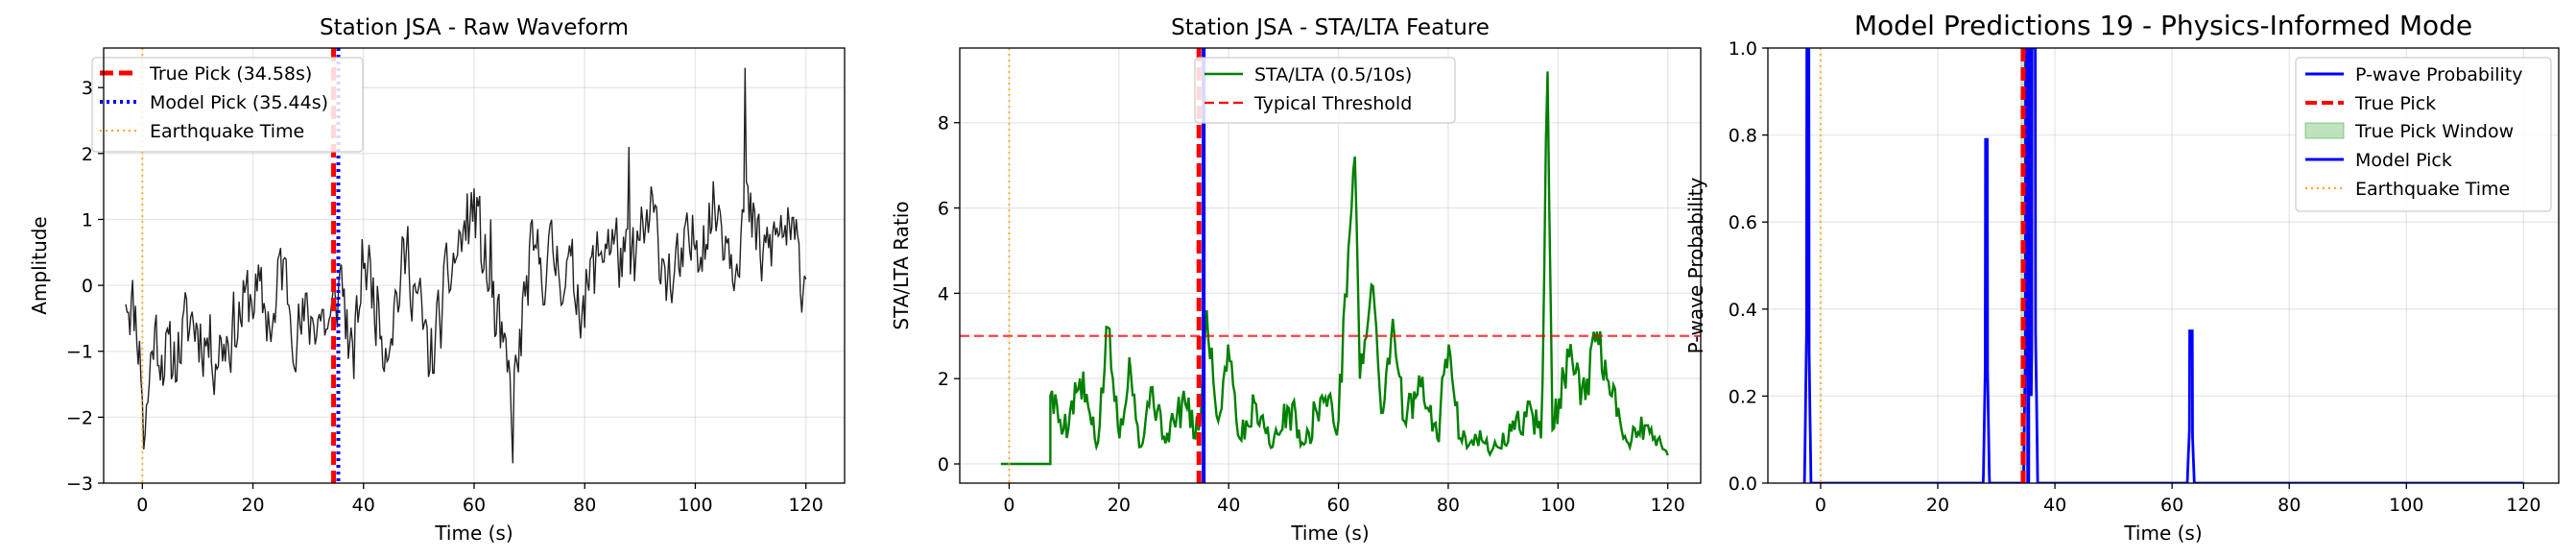 This screenshot has width=2576, height=559. What do you see at coordinates (2395, 103) in the screenshot?
I see `legend-entry: True Pick` at bounding box center [2395, 103].